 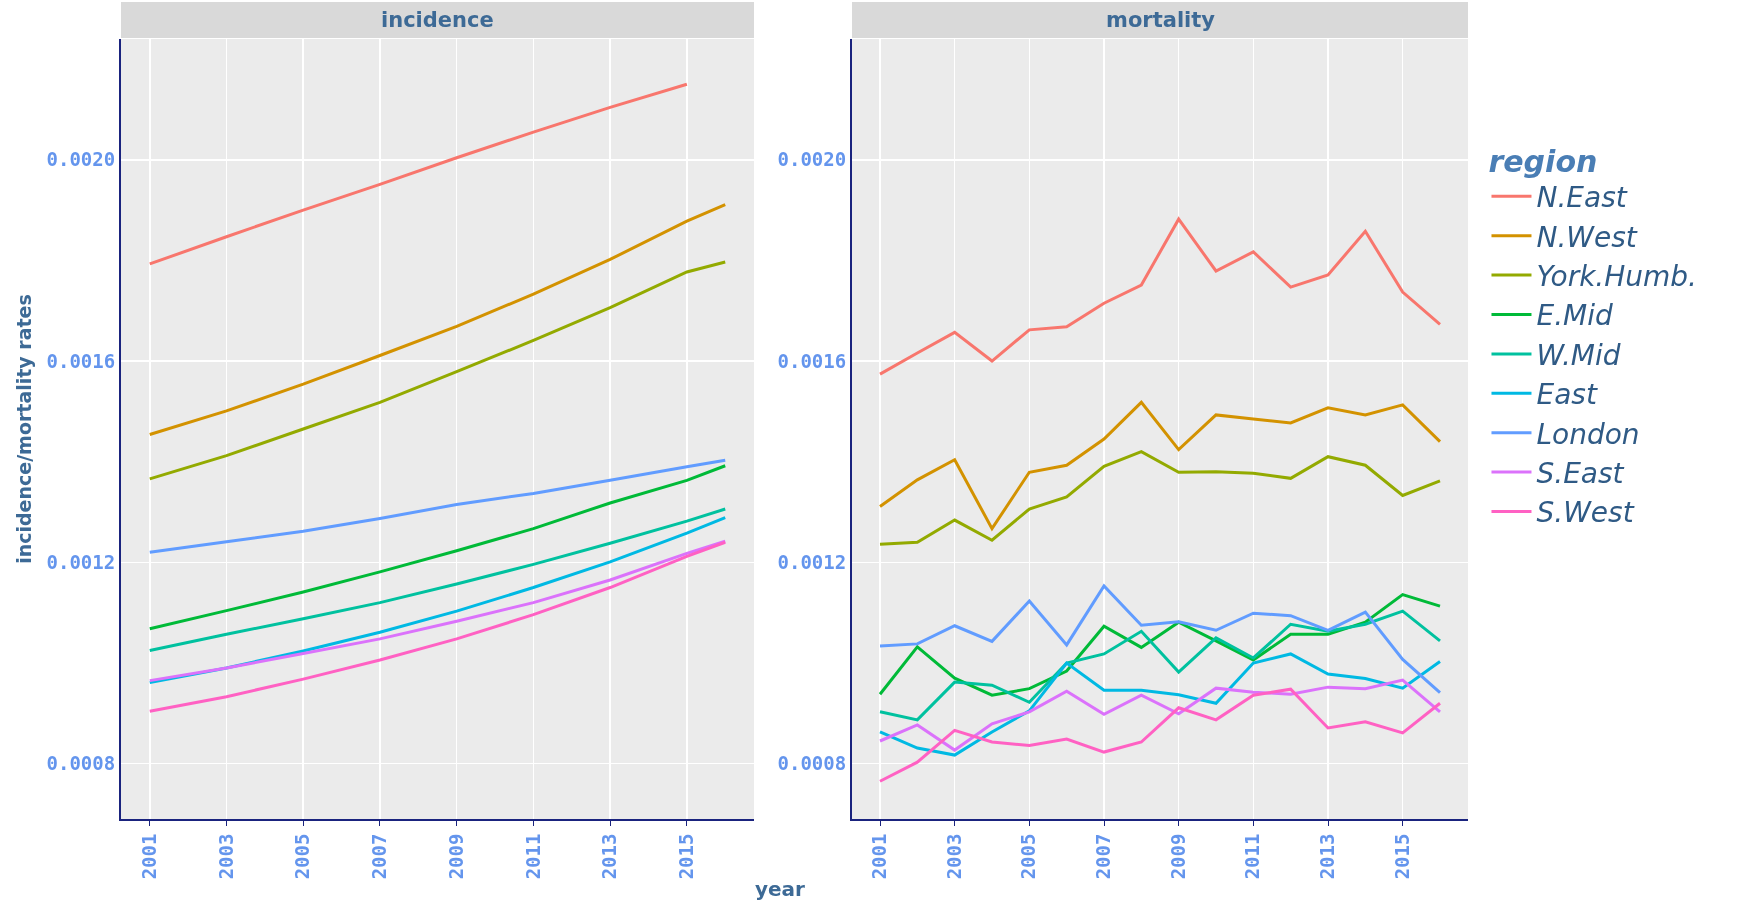 I want to click on legend-label: East, so click(x=1567, y=395).